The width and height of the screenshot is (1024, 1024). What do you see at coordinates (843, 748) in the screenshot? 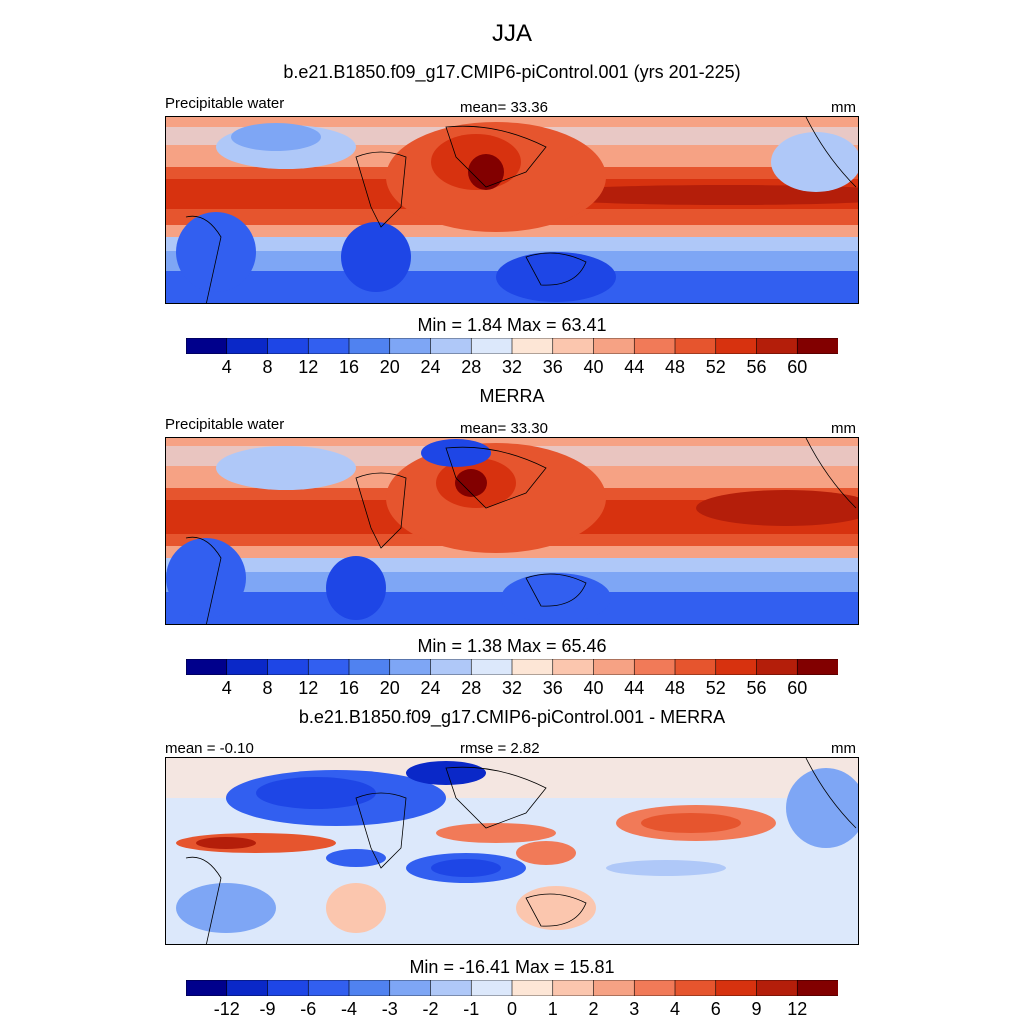
I see `panel3-units-label: mm` at bounding box center [843, 748].